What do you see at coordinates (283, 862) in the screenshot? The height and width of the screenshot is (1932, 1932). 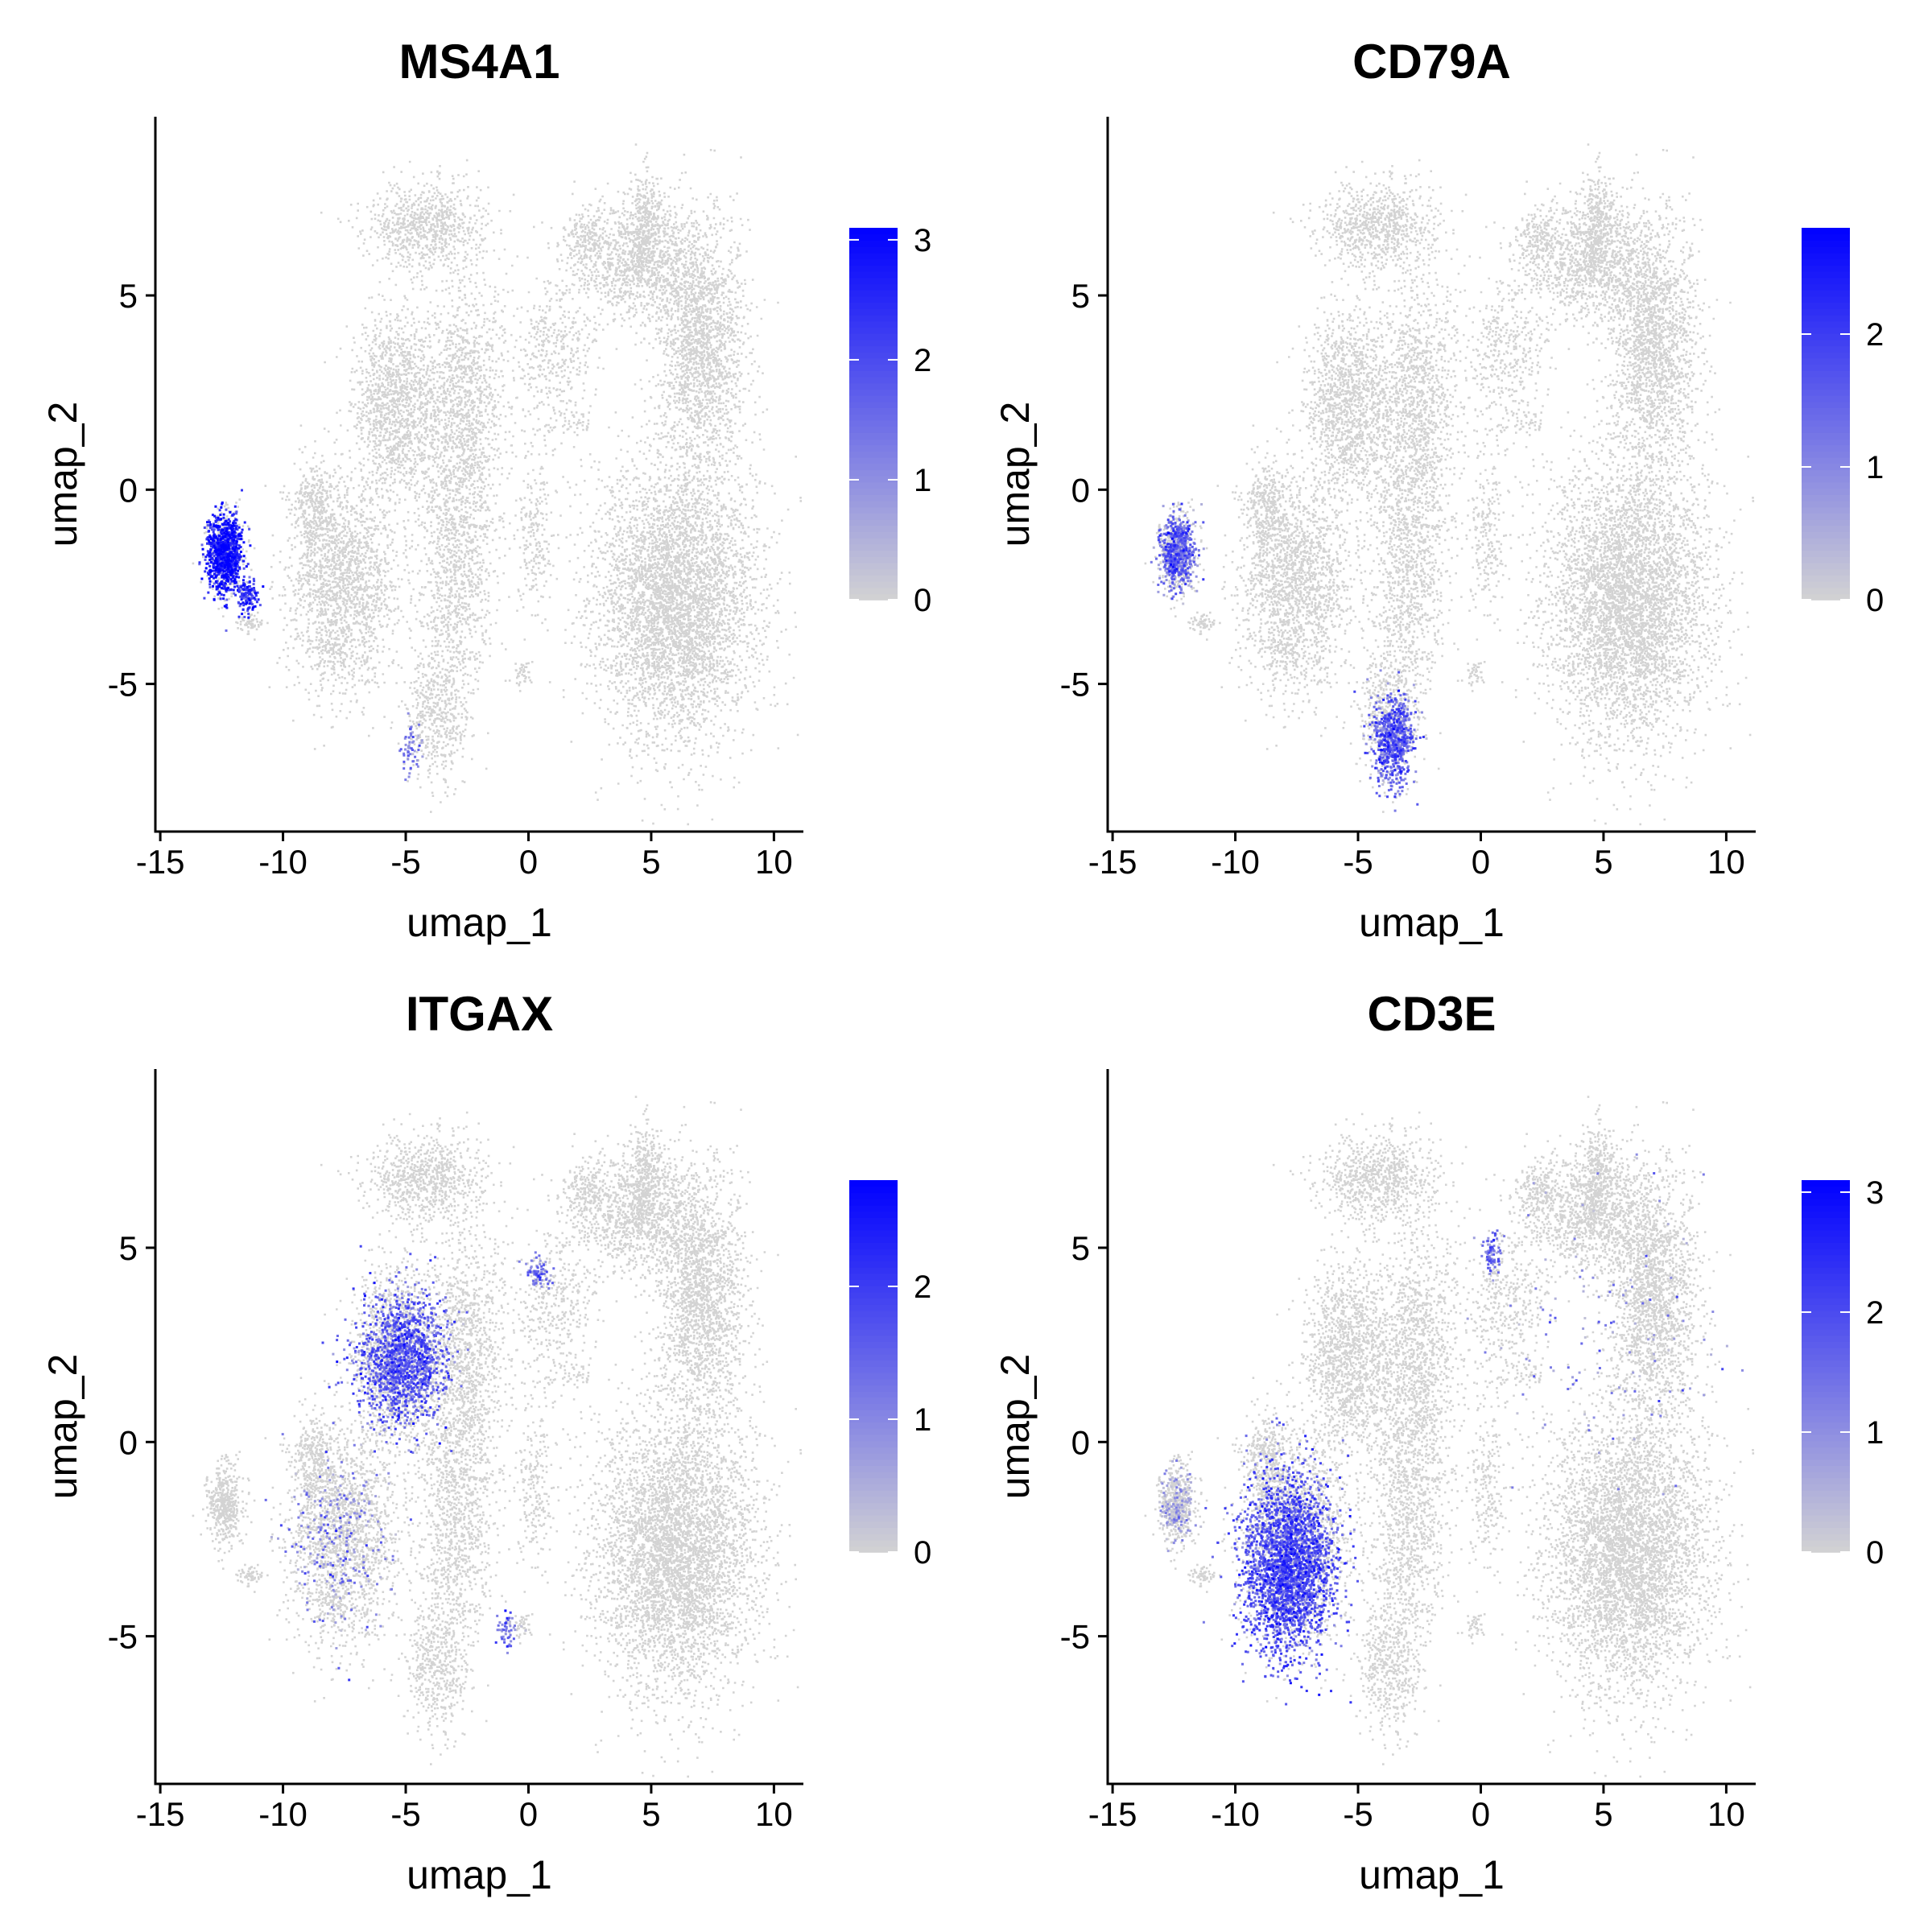 I see `x-tick-label: -10` at bounding box center [283, 862].